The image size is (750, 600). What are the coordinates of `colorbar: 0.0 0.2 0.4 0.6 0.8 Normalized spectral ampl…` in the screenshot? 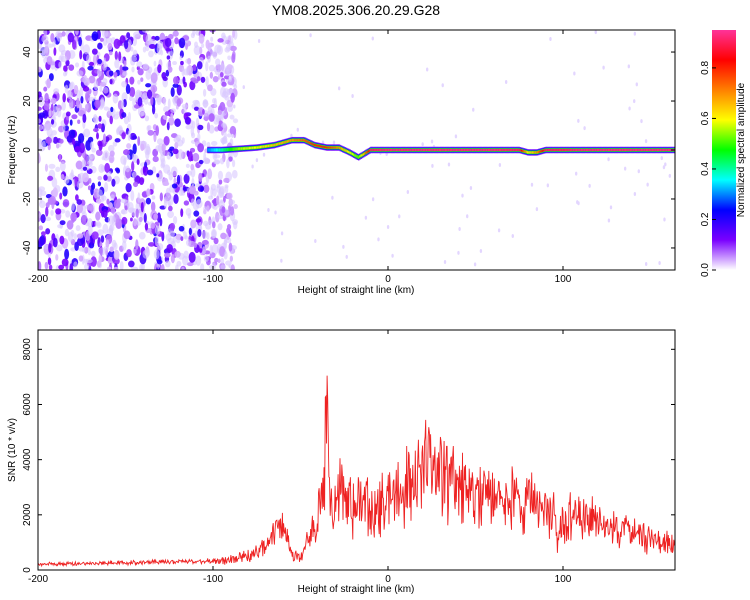 It's located at (723, 153).